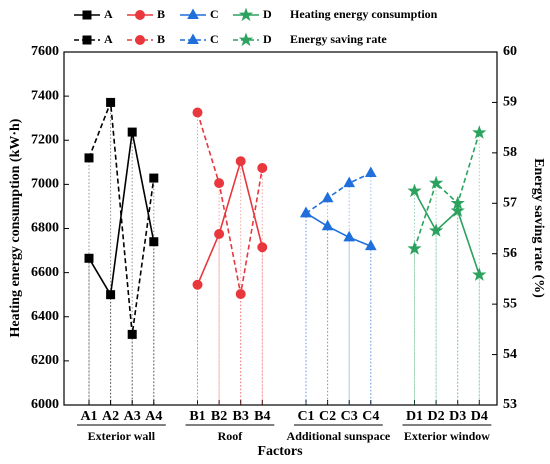 This screenshot has height=464, width=550. I want to click on x-tick-label: B3, so click(241, 416).